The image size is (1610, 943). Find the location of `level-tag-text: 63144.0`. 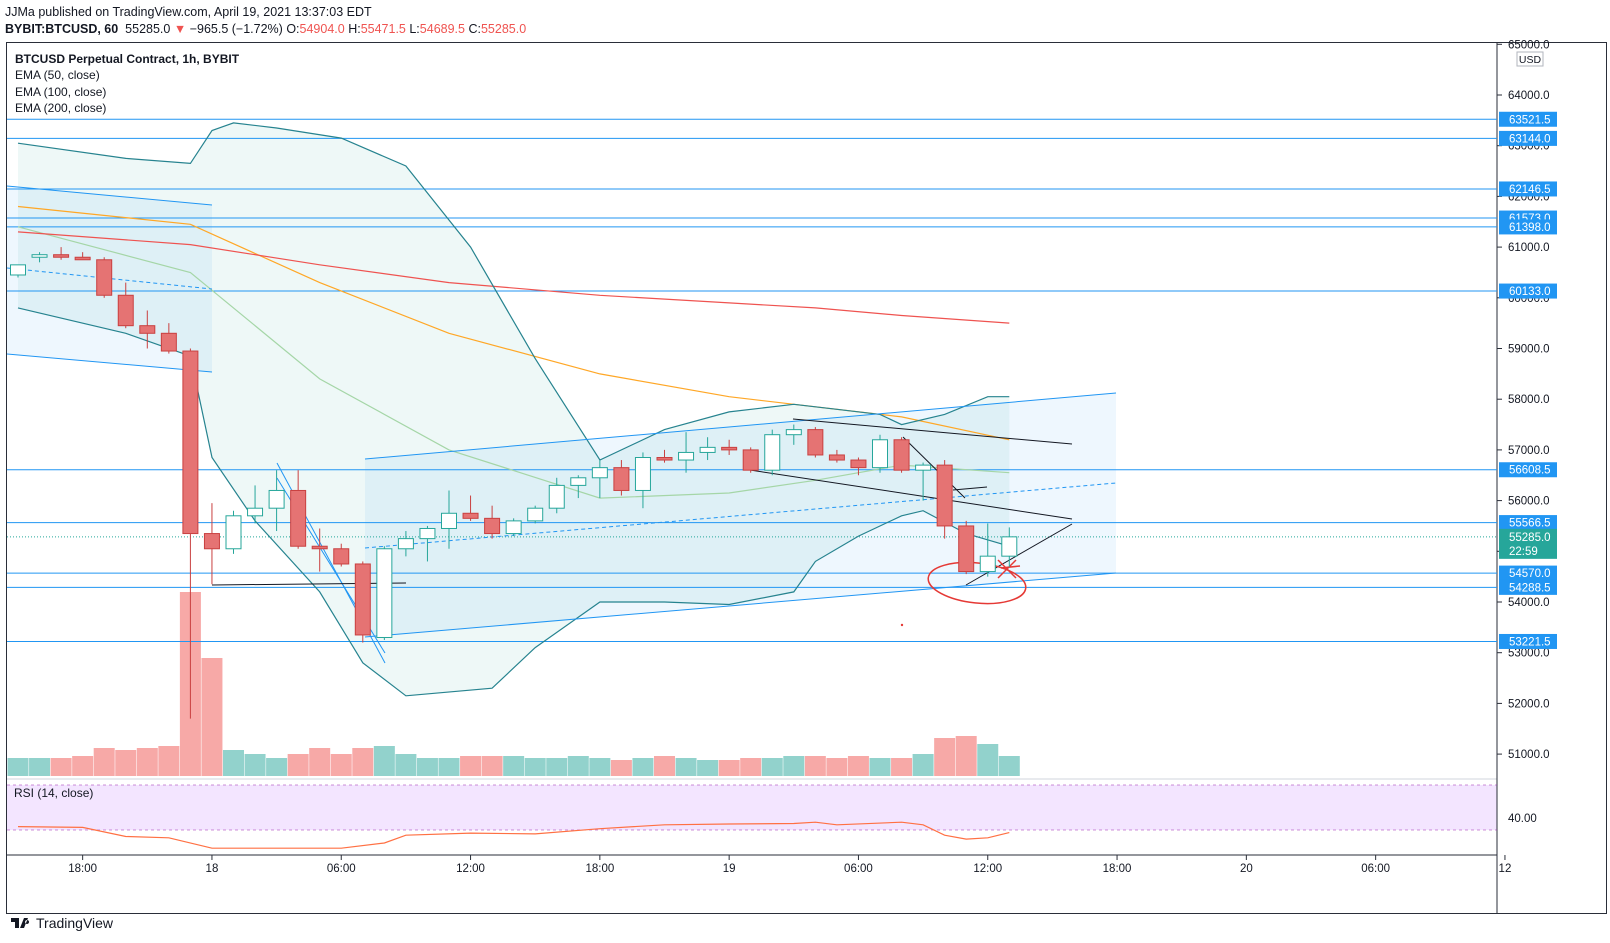

level-tag-text: 63144.0 is located at coordinates (1530, 139).